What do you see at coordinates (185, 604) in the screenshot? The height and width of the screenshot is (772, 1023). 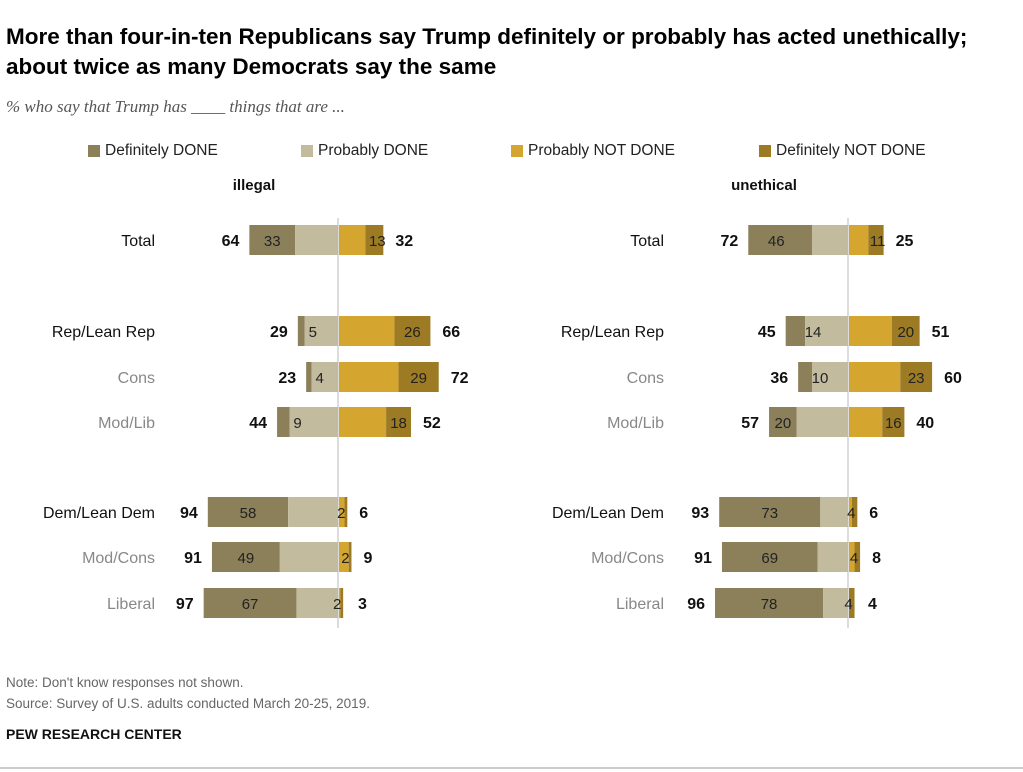 I see `label-net-done: 97` at bounding box center [185, 604].